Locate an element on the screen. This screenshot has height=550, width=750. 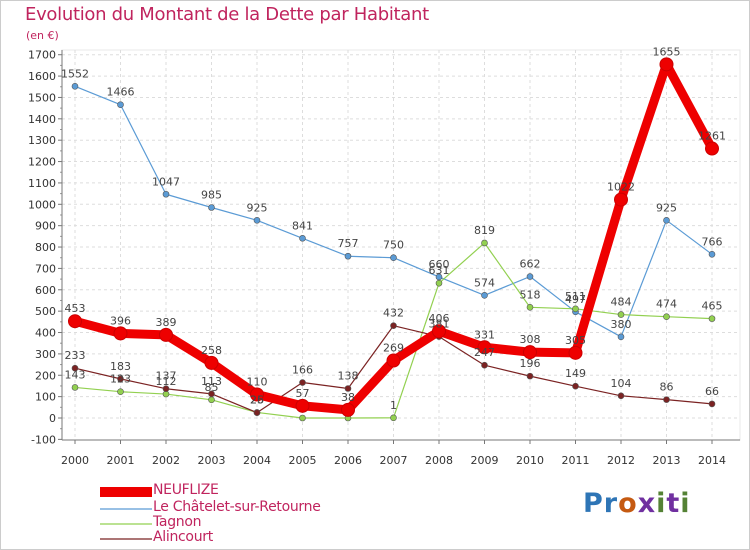
data-label: 1 is located at coordinates (393, 405).